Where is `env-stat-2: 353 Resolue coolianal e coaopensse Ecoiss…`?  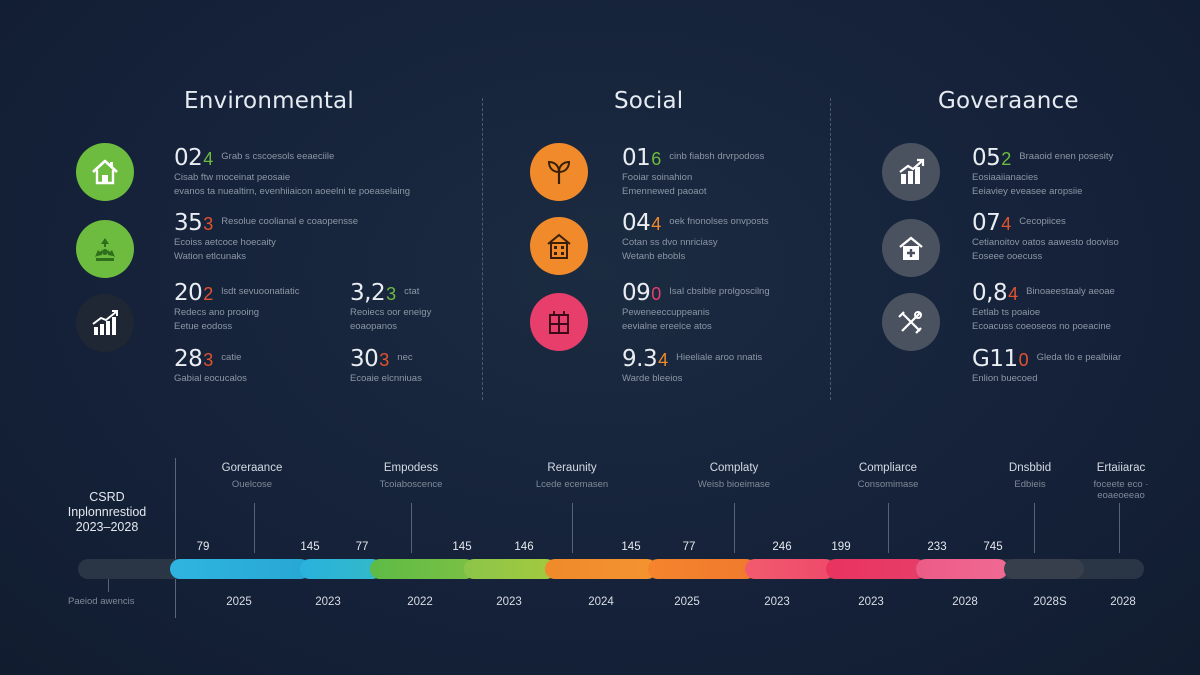 env-stat-2: 353 Resolue coolianal e coaopensse Ecoiss… is located at coordinates (266, 237).